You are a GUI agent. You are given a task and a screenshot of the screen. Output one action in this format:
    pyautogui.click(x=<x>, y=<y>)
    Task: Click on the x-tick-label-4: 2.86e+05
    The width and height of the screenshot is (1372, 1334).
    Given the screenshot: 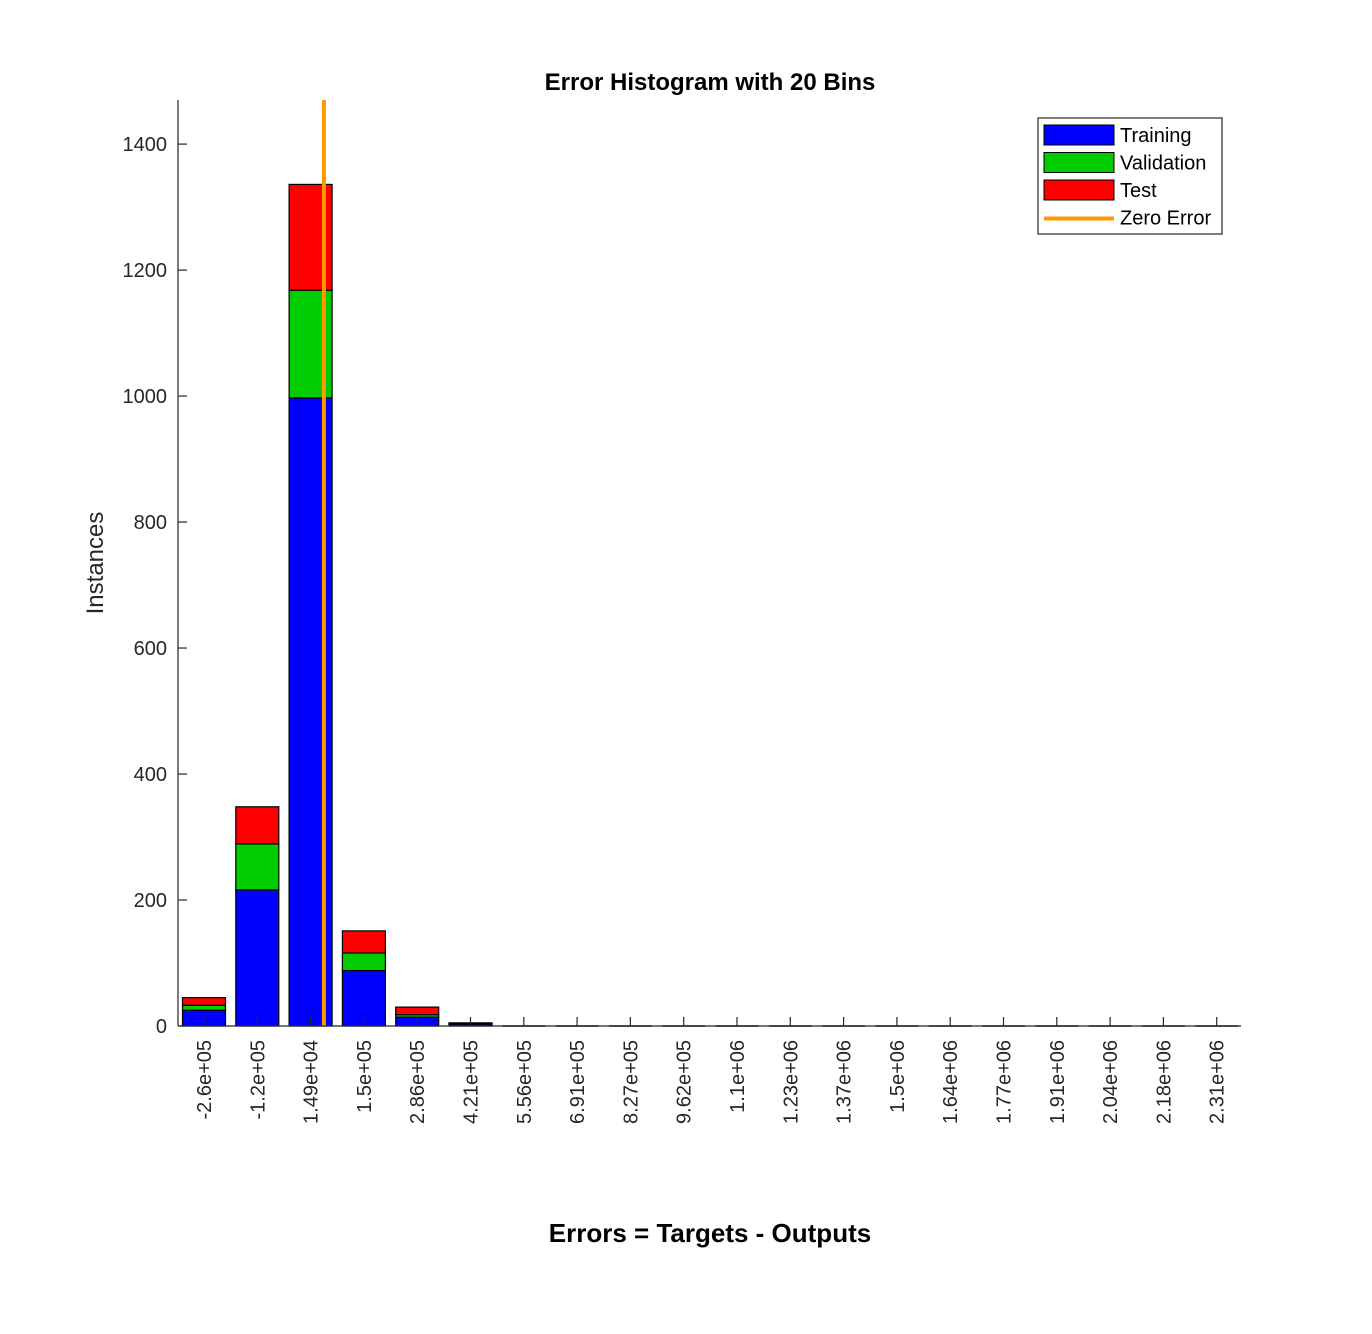 What is the action you would take?
    pyautogui.click(x=418, y=1082)
    